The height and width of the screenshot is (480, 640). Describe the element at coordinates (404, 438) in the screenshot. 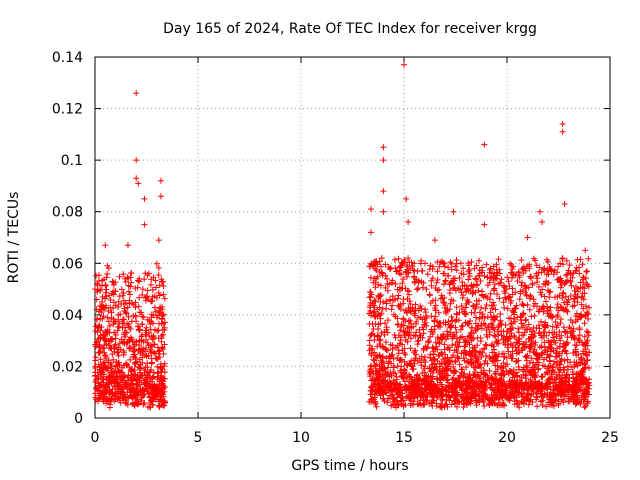

I see `x-tick-label: 15` at that location.